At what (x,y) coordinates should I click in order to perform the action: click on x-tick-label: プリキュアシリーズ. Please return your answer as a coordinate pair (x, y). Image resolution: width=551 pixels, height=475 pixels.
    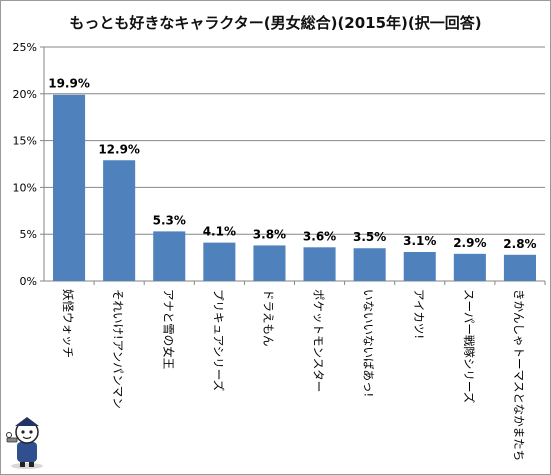
    Looking at the image, I should click on (218, 340).